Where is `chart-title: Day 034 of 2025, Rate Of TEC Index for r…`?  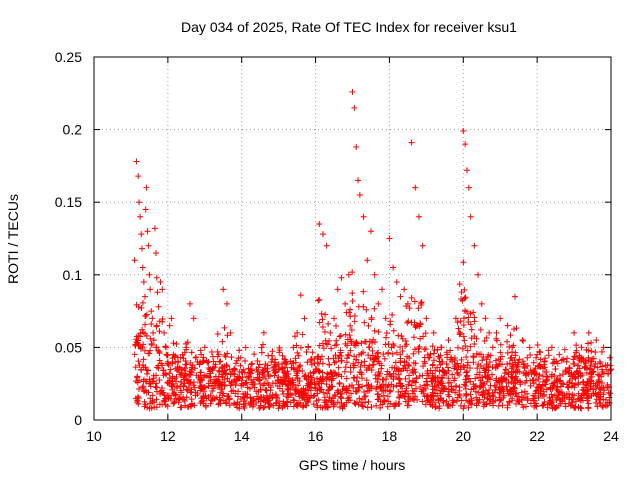 chart-title: Day 034 of 2025, Rate Of TEC Index for r… is located at coordinates (349, 27).